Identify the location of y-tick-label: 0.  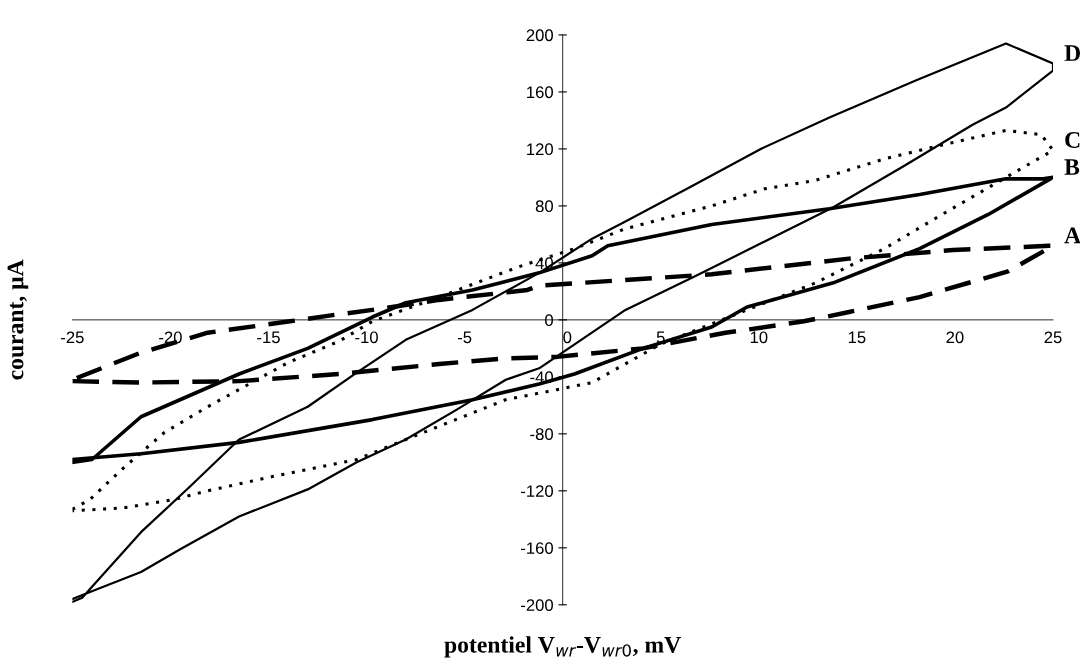
(549, 320).